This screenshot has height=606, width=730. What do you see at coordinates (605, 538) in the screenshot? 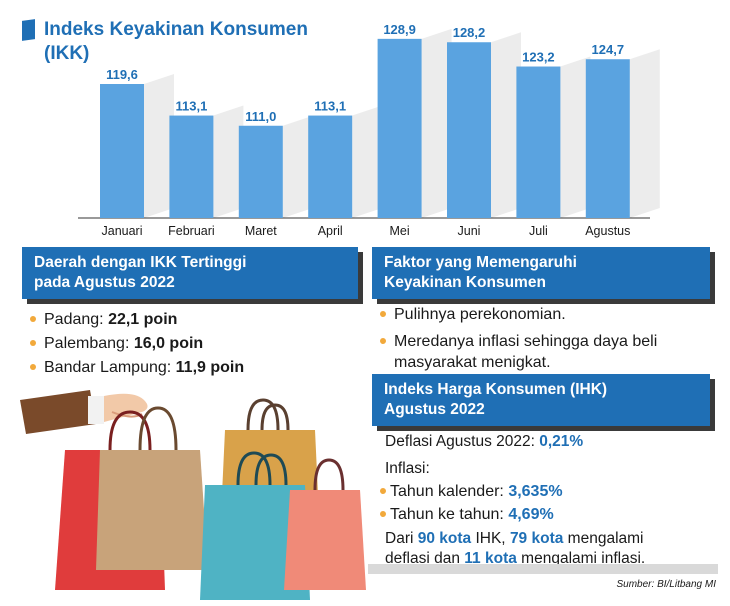
I see `summary-text: mengalami` at bounding box center [605, 538].